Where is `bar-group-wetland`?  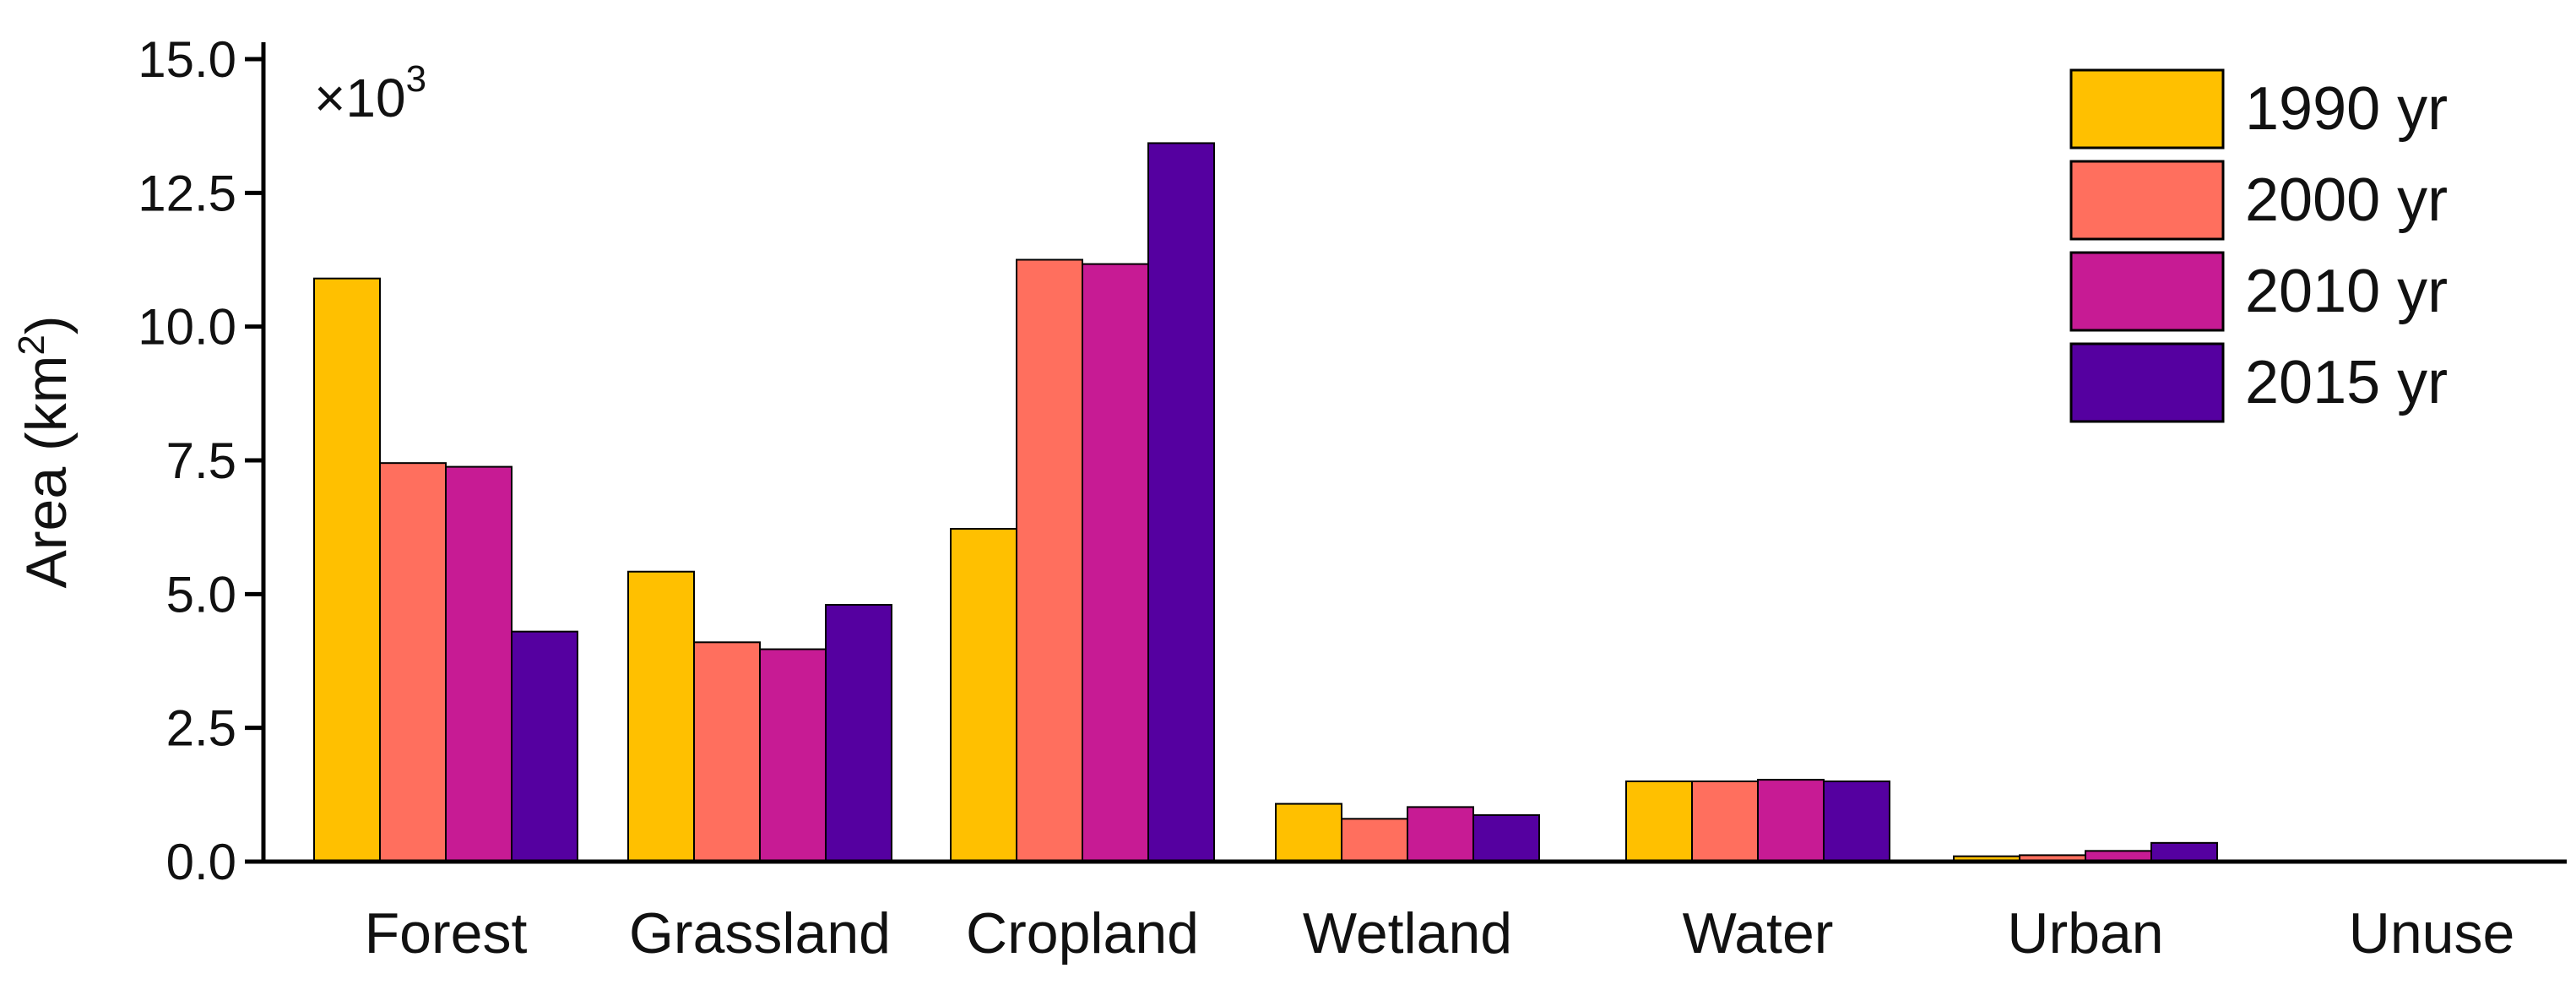
bar-group-wetland is located at coordinates (1407, 833).